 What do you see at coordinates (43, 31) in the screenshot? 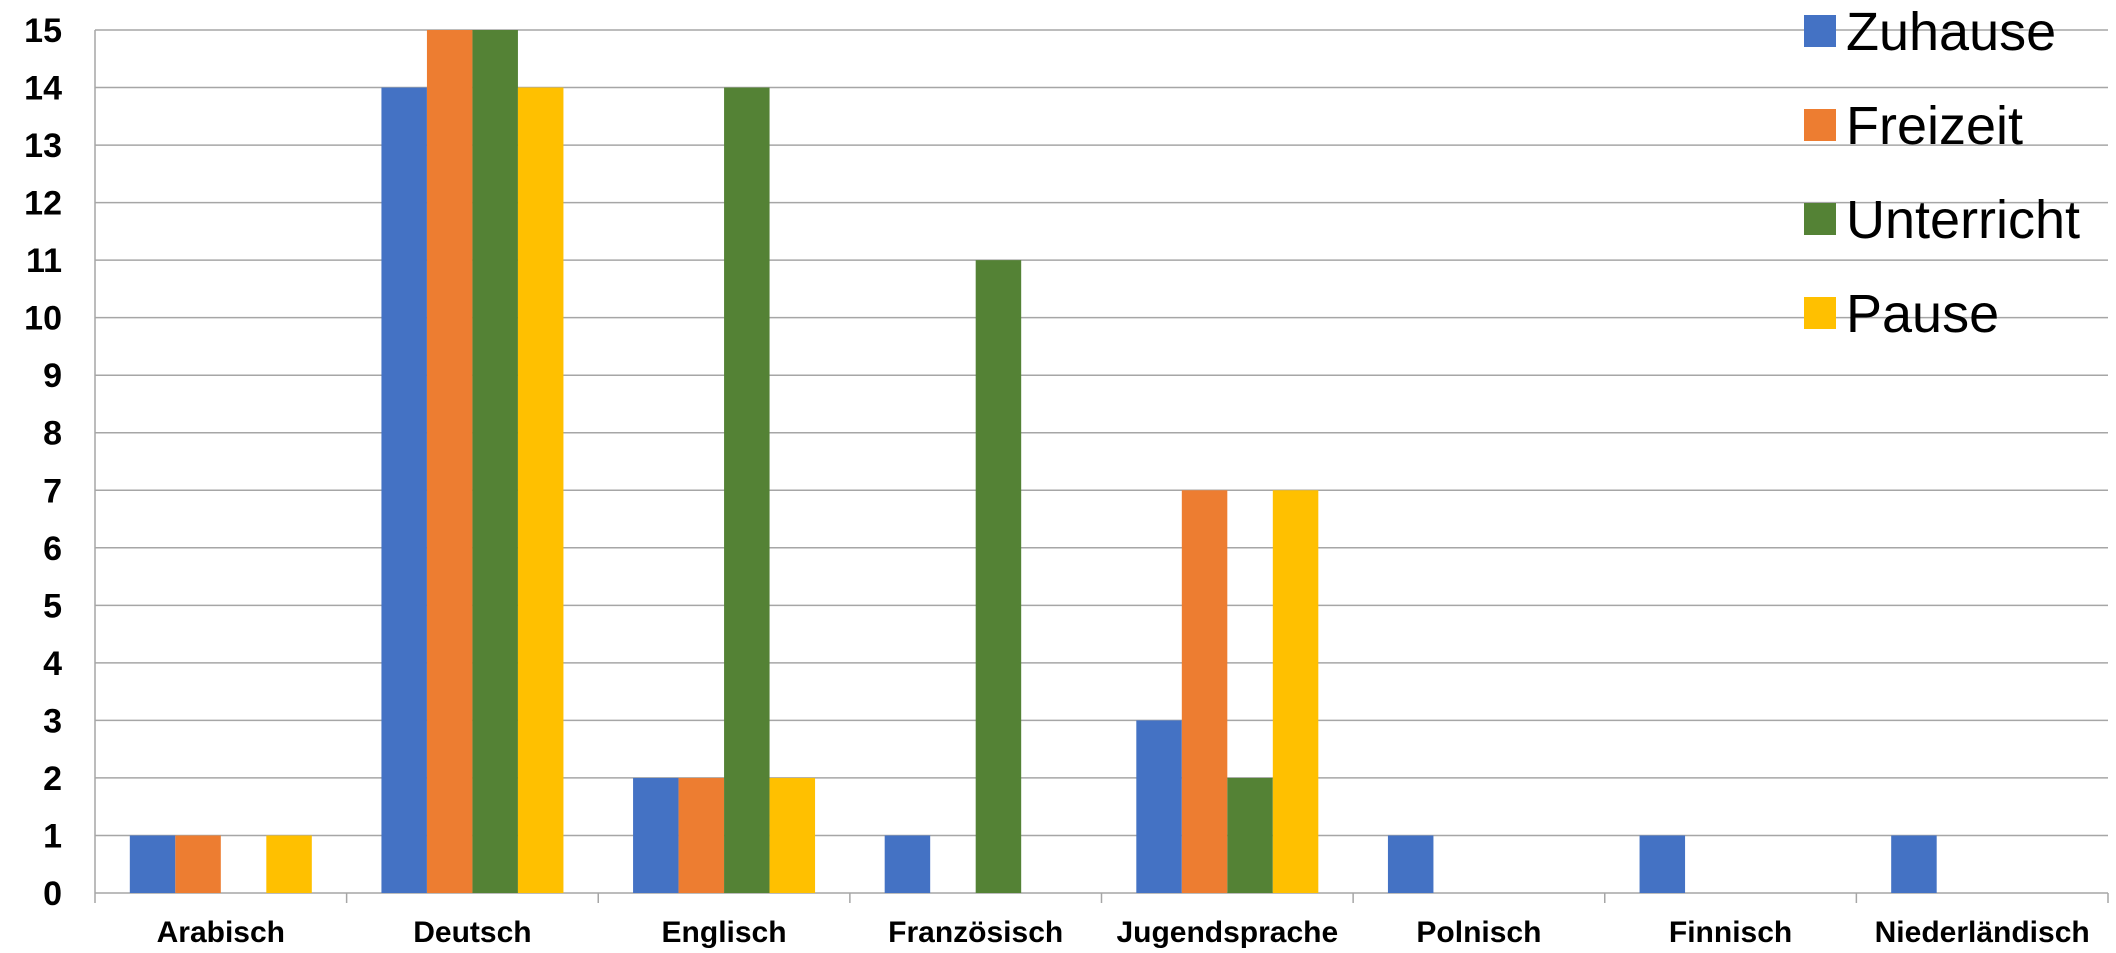
I see `y-tick-label: 15` at bounding box center [43, 31].